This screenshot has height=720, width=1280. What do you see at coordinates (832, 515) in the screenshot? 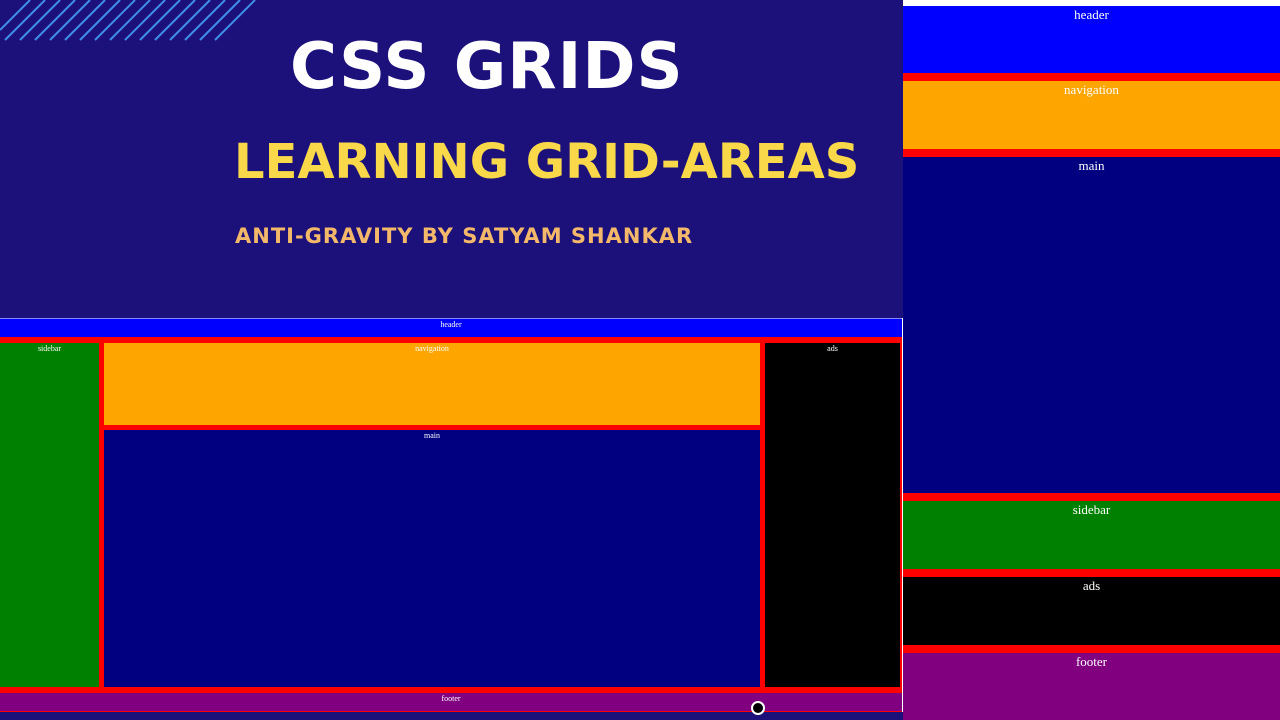
I see `desktop-ads: ads` at bounding box center [832, 515].